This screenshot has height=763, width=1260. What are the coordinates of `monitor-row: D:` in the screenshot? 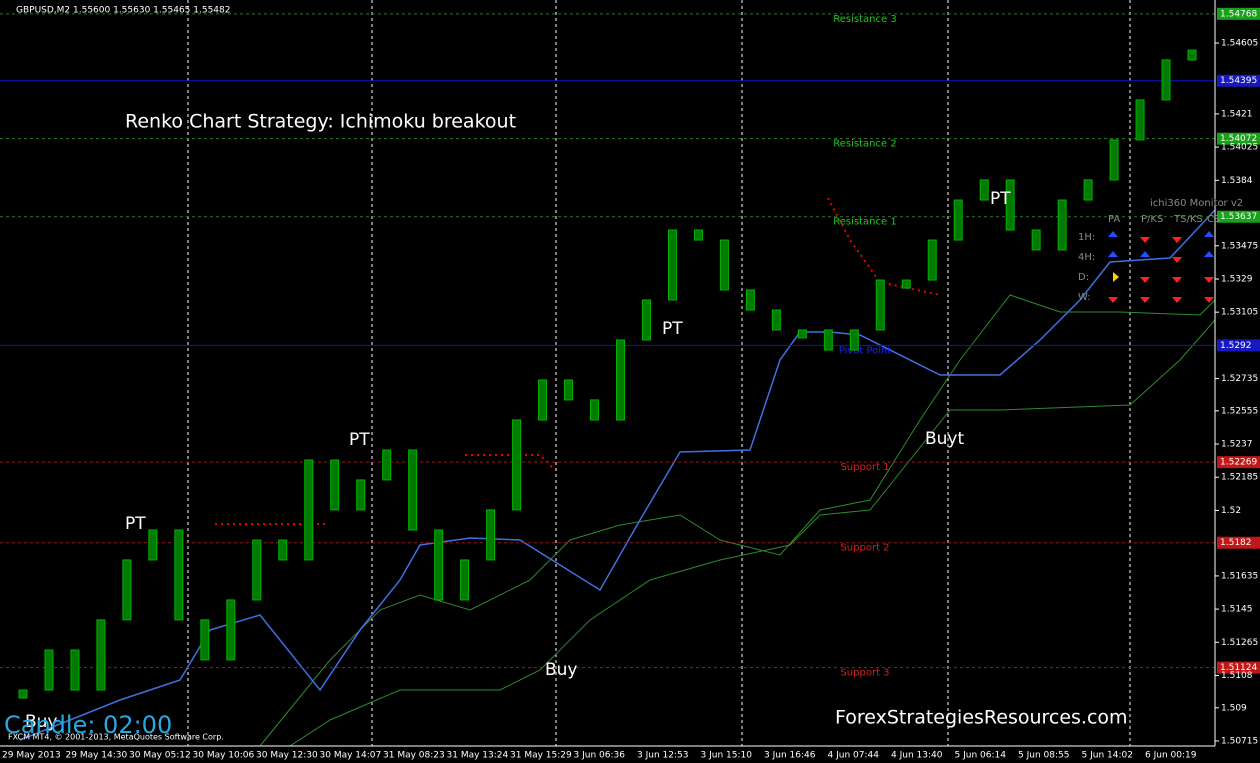 It's located at (1083, 277).